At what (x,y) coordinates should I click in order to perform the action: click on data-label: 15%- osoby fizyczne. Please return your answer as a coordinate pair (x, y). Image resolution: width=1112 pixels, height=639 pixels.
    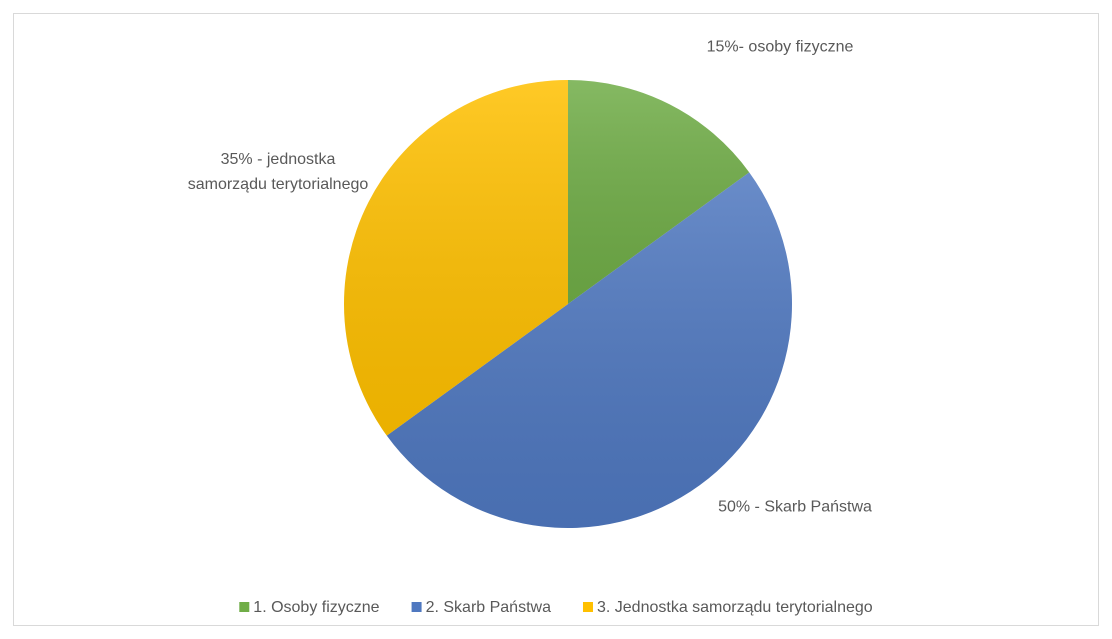
    Looking at the image, I should click on (780, 47).